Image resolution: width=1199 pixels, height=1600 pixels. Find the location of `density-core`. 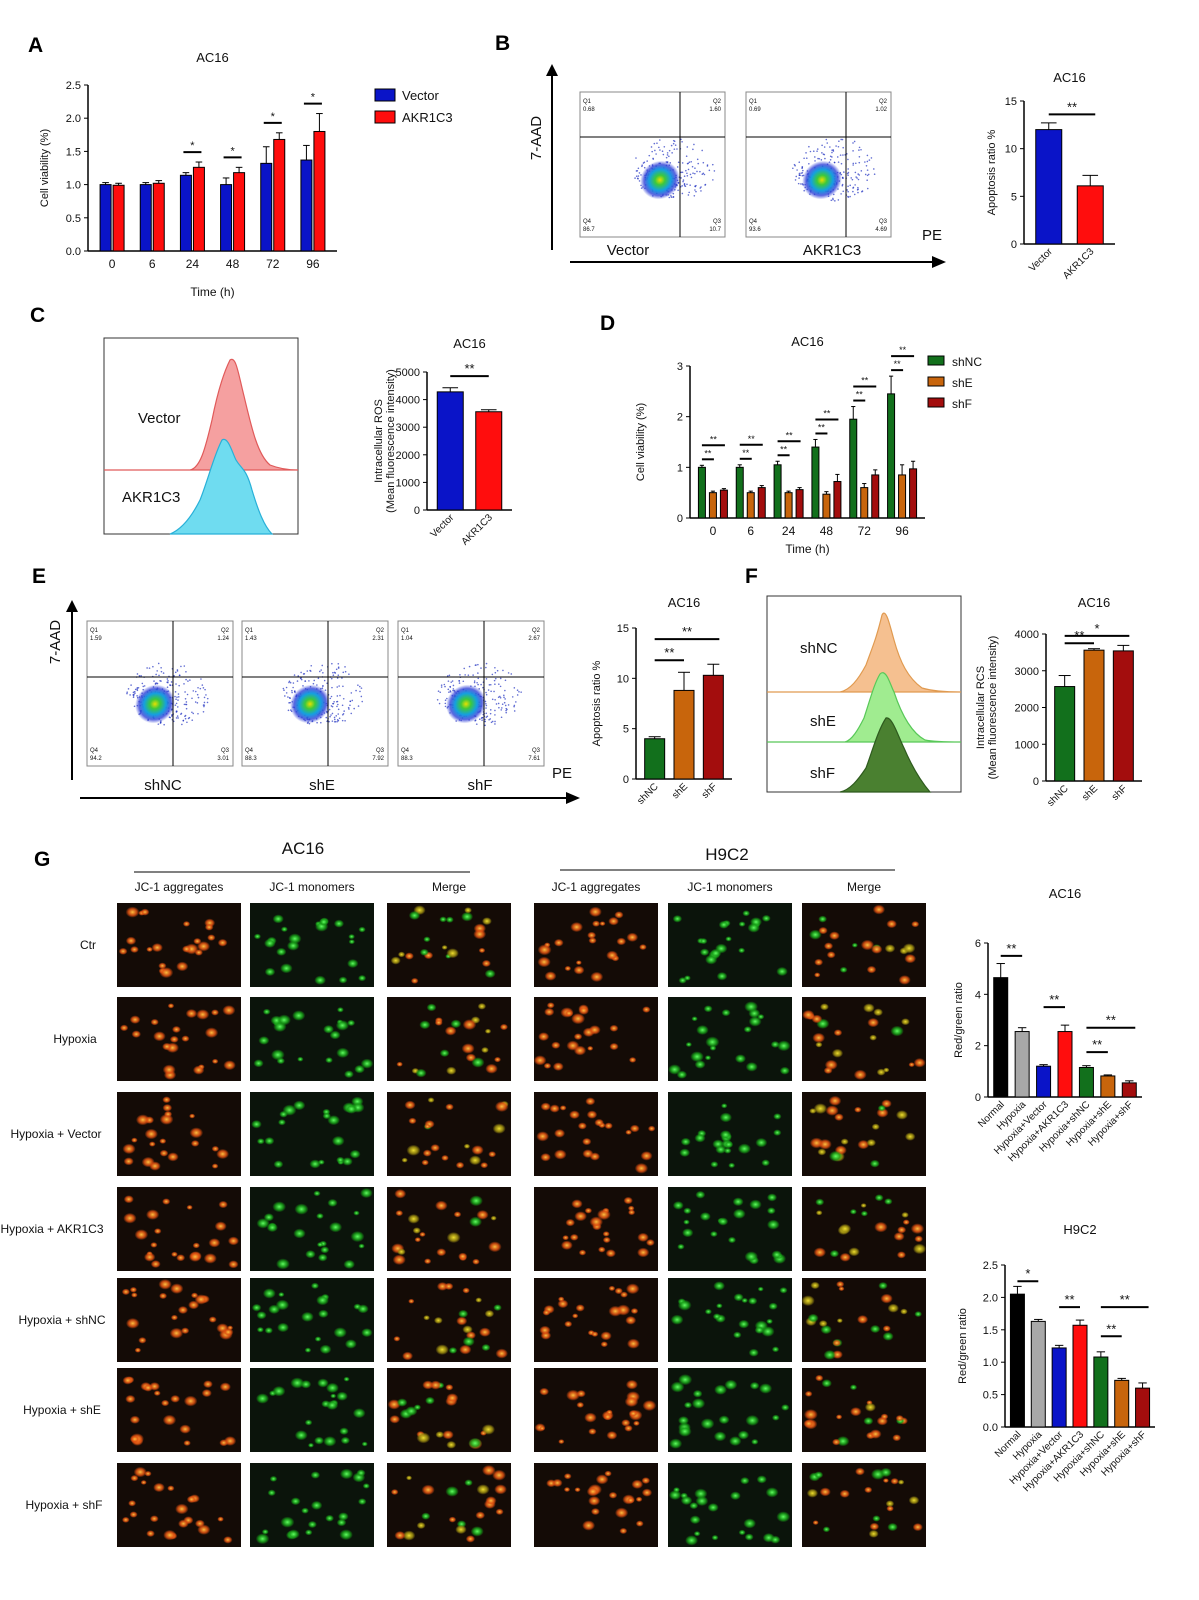

density-core is located at coordinates (155, 704).